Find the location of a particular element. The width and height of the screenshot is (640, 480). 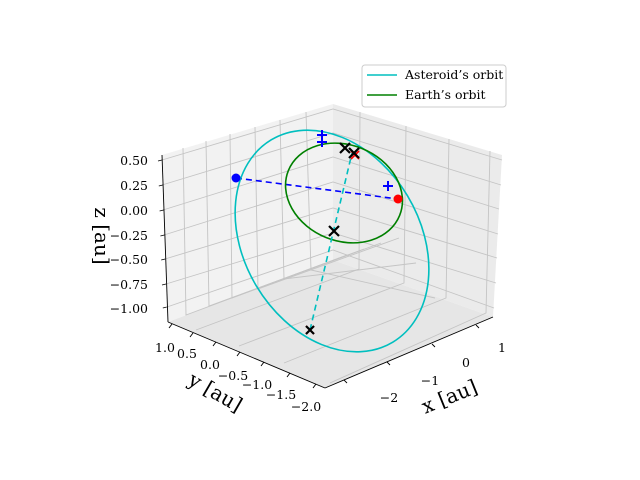

data-layer is located at coordinates (330, 241).